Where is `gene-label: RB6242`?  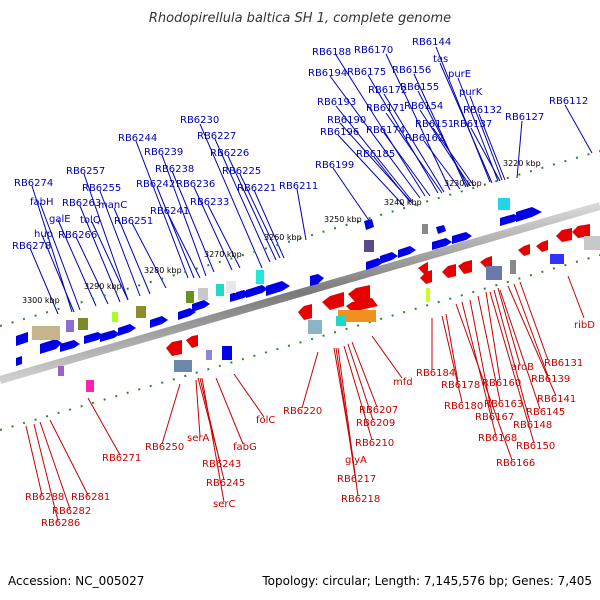
gene-label: RB6242 is located at coordinates (155, 184).